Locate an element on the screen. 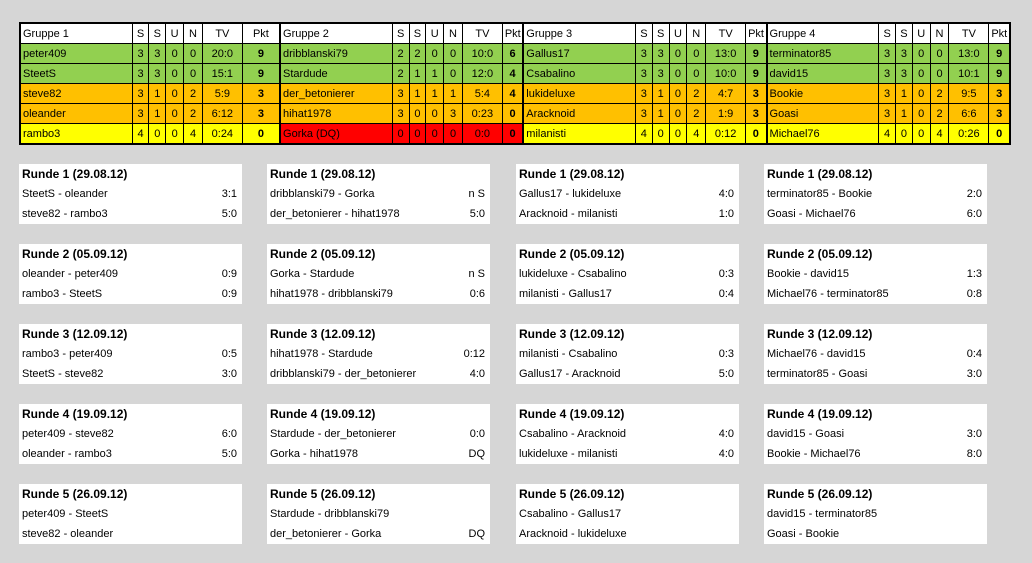  stat-s1: 0 is located at coordinates (400, 134).